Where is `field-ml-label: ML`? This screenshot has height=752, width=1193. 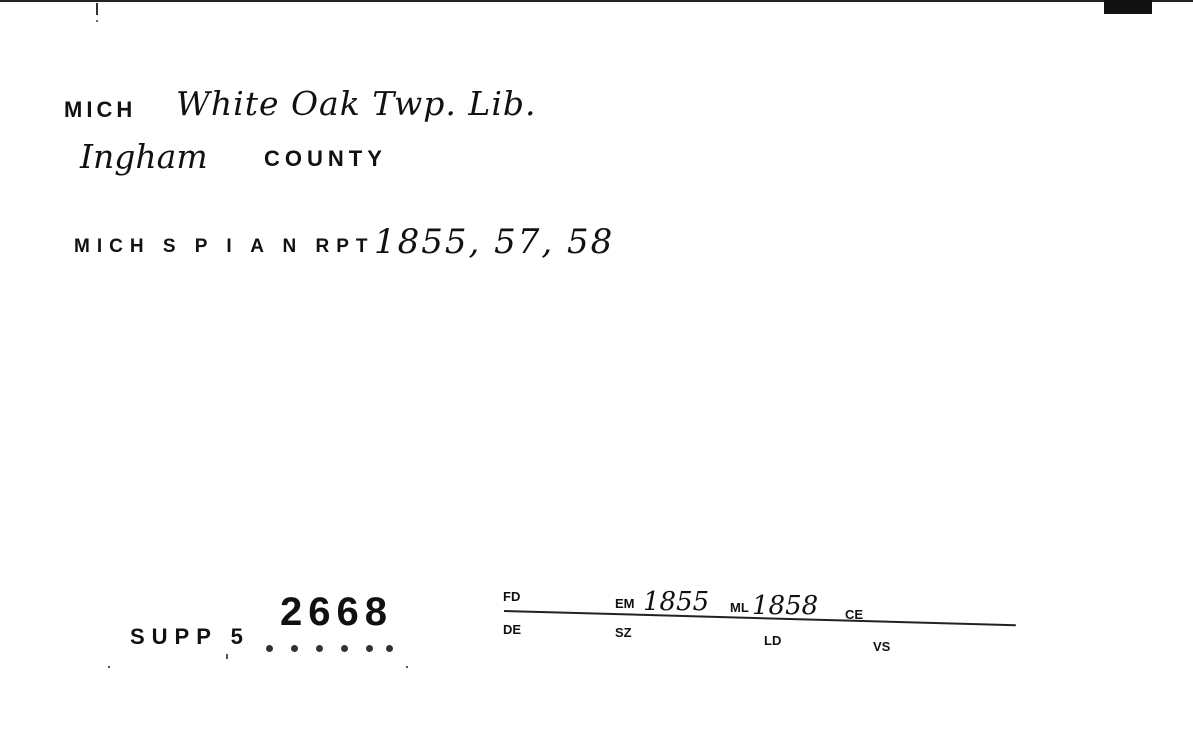 field-ml-label: ML is located at coordinates (739, 607).